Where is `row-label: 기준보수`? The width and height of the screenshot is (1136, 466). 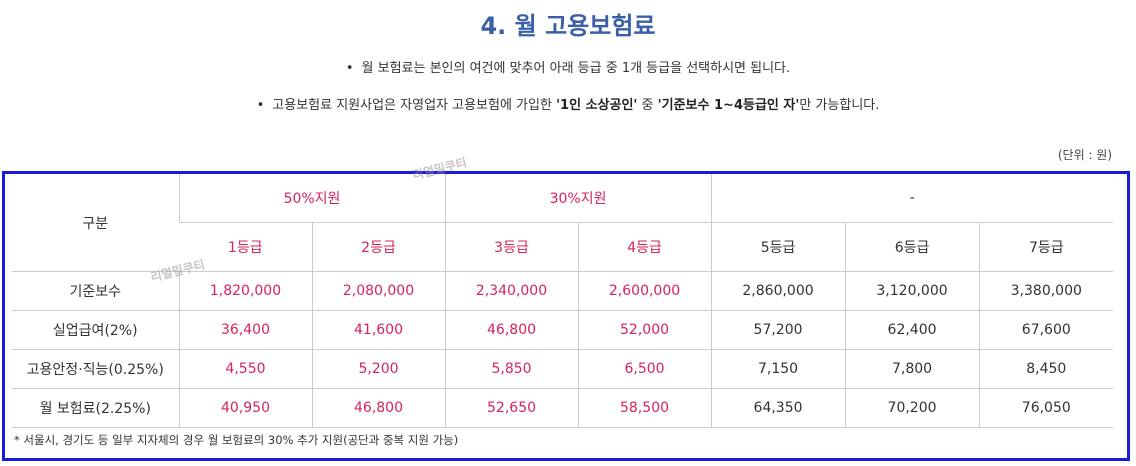
row-label: 기준보수 is located at coordinates (95, 291).